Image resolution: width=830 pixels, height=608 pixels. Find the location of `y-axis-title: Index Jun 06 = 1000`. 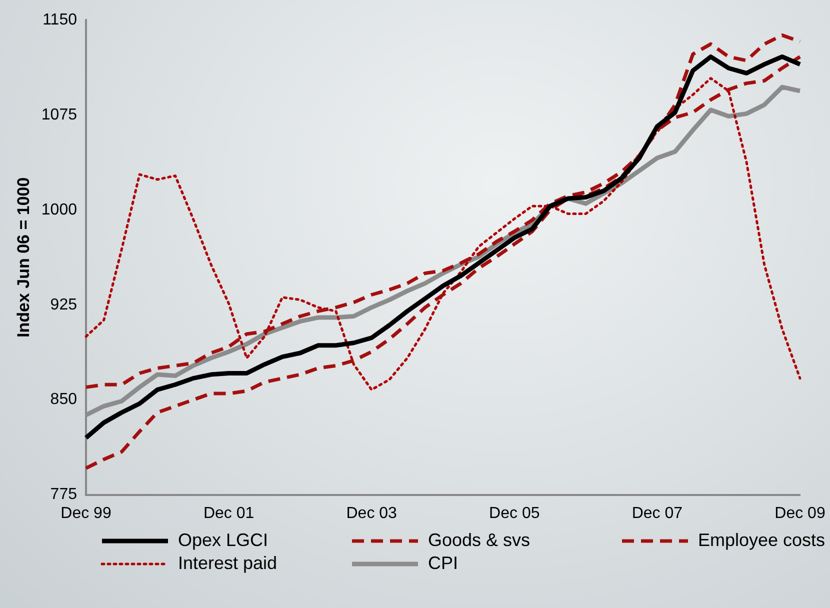

y-axis-title: Index Jun 06 = 1000 is located at coordinates (23, 257).